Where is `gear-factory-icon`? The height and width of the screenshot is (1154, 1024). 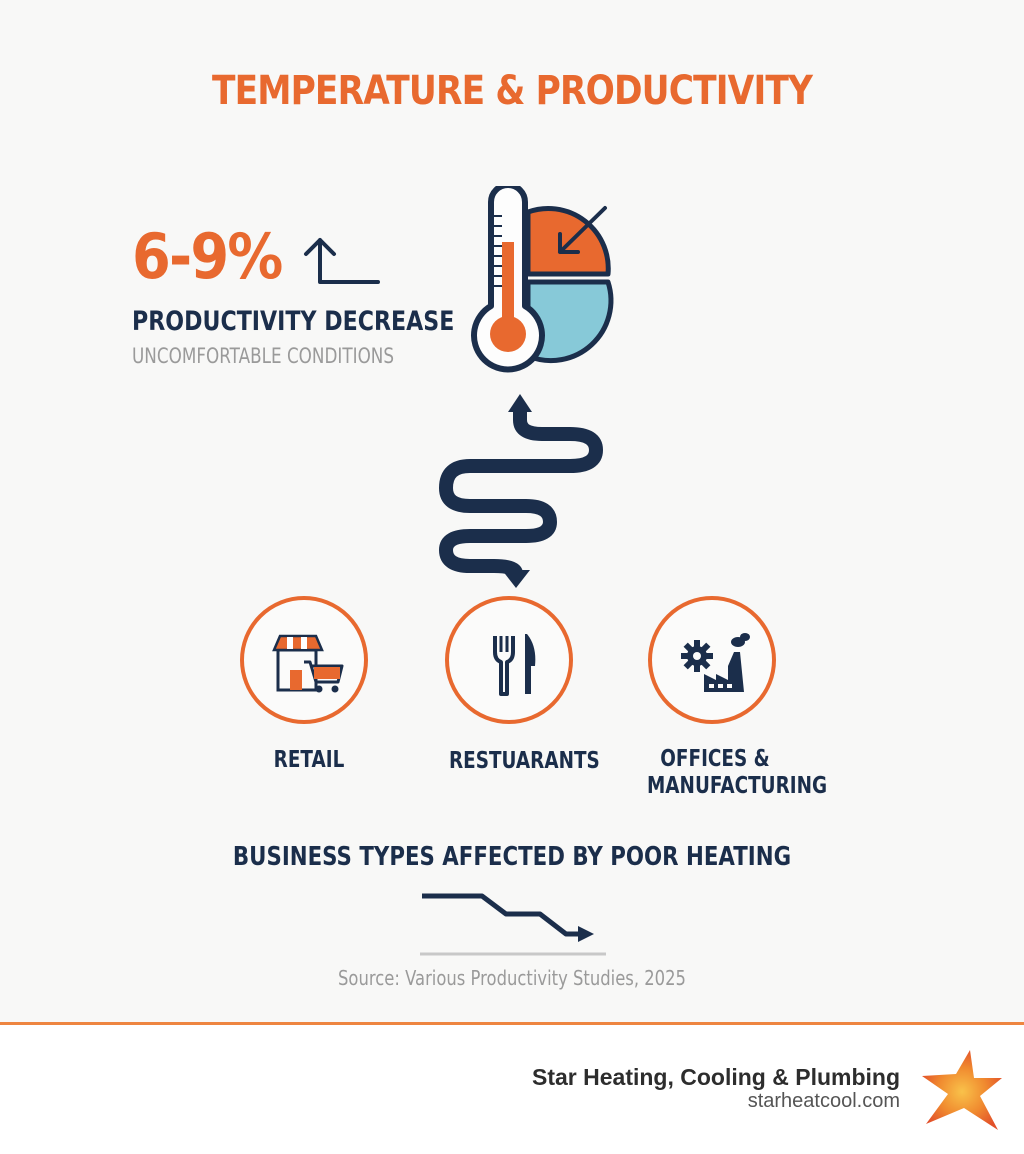 gear-factory-icon is located at coordinates (715, 662).